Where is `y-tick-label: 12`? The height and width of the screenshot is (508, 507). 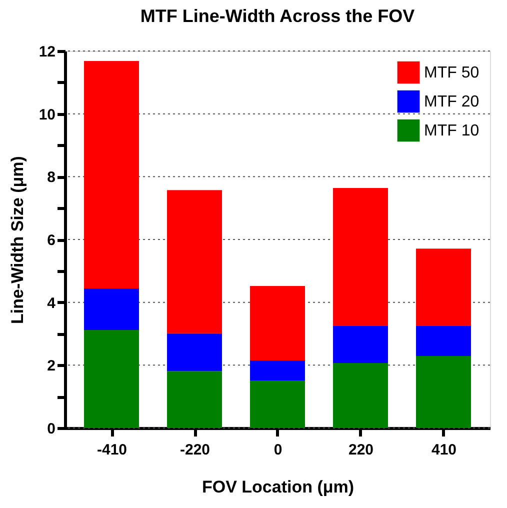 y-tick-label: 12 is located at coordinates (47, 52).